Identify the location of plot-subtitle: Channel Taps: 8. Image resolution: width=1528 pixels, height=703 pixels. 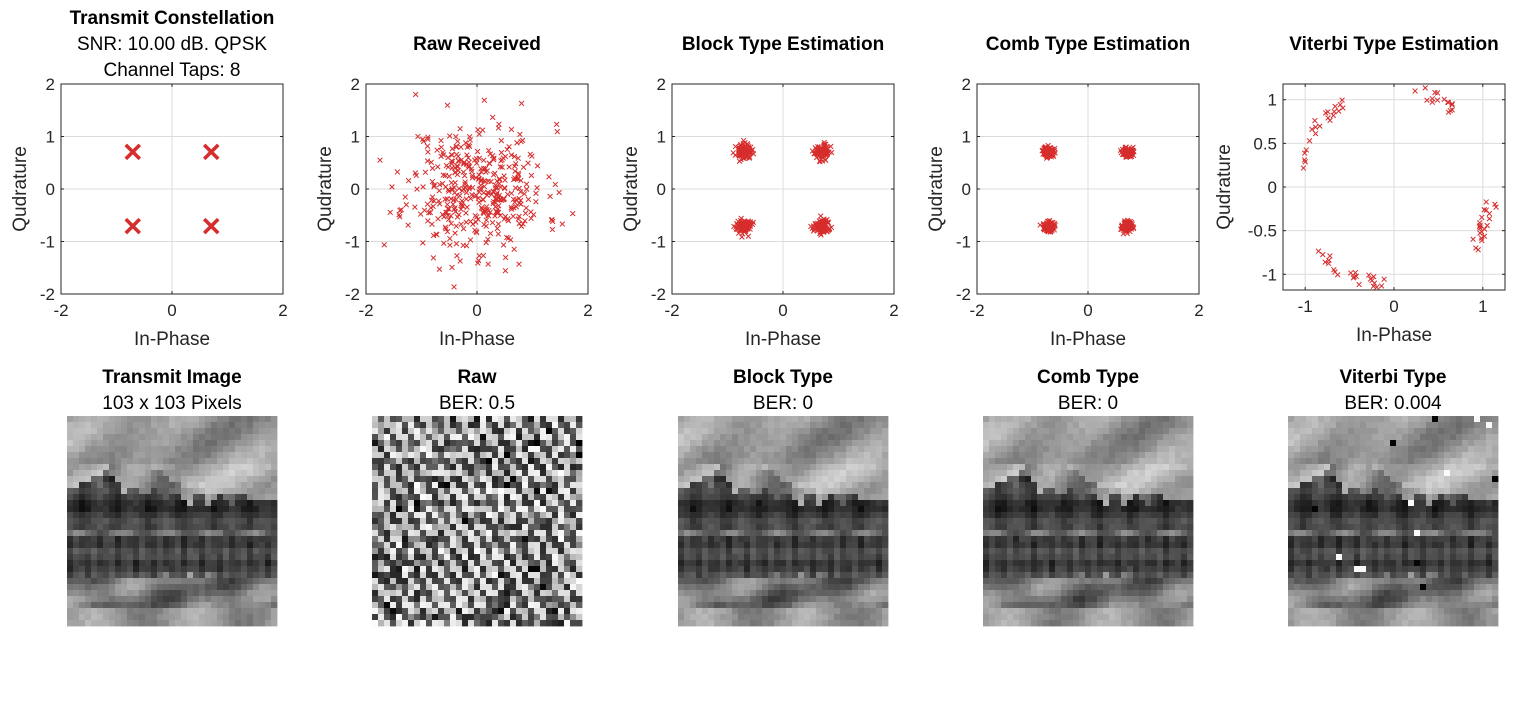
(172, 70).